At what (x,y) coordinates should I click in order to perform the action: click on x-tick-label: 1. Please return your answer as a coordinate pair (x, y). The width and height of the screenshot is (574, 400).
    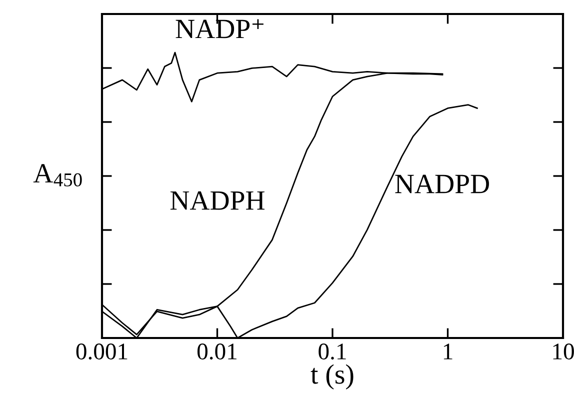
    Looking at the image, I should click on (448, 352).